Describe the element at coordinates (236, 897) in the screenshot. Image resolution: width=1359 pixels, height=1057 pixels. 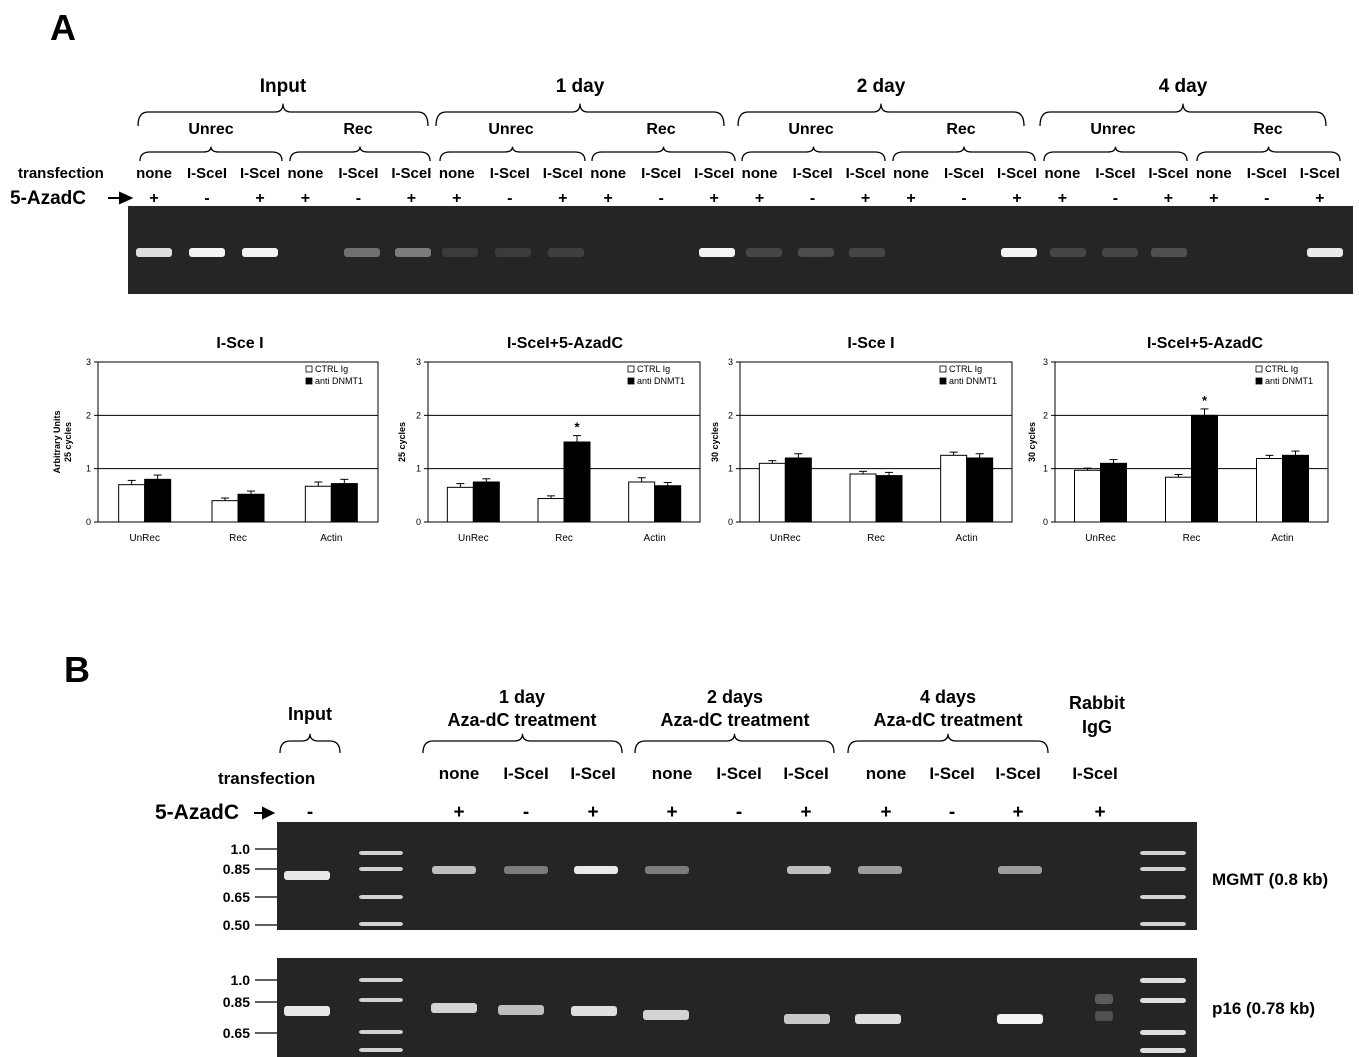
I see `size-marker-label: 0.65` at that location.